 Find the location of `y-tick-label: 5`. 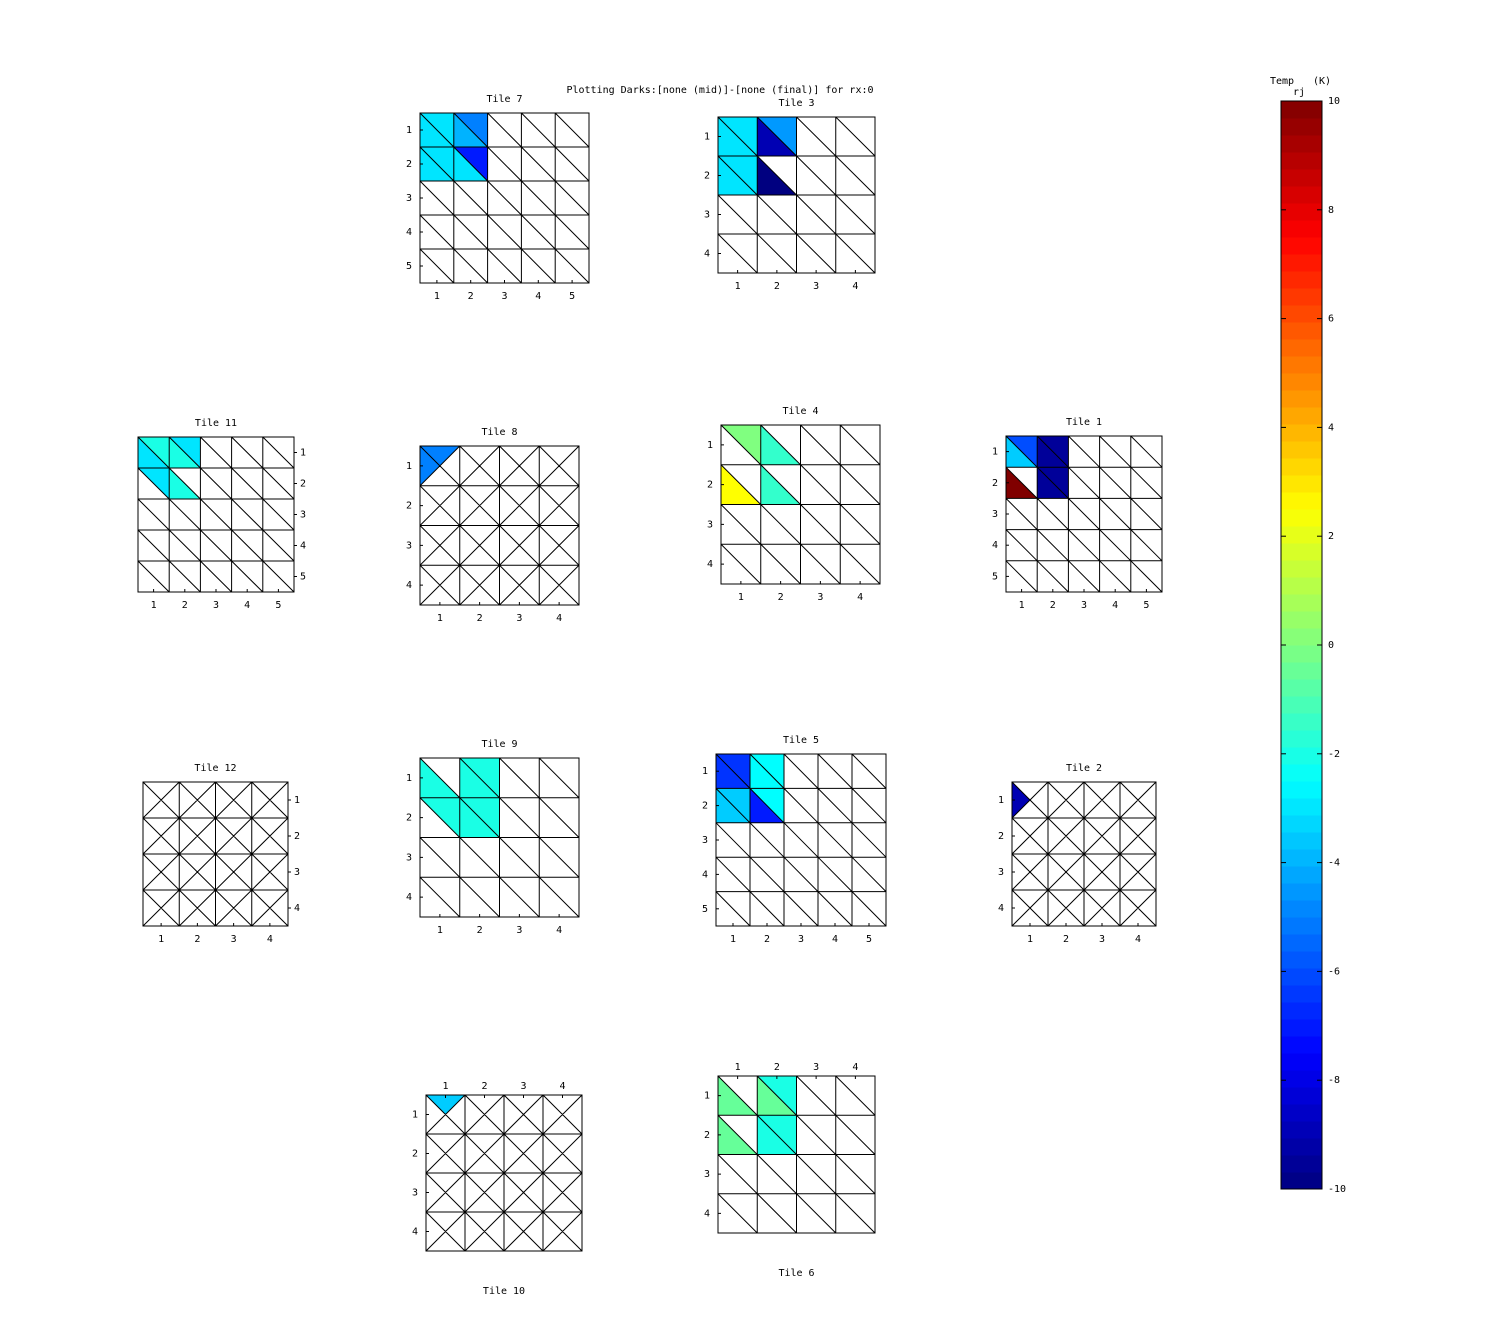

y-tick-label: 5 is located at coordinates (705, 909).